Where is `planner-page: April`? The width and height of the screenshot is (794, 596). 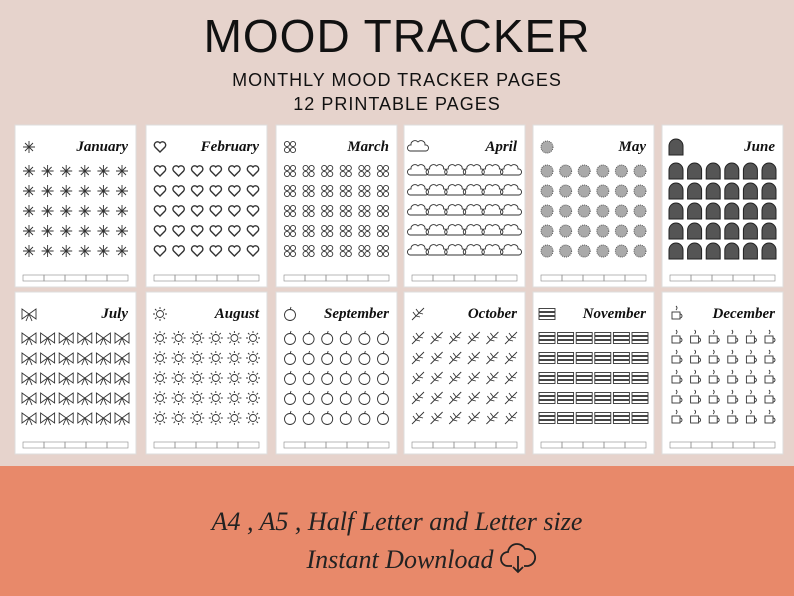 planner-page: April is located at coordinates (464, 206).